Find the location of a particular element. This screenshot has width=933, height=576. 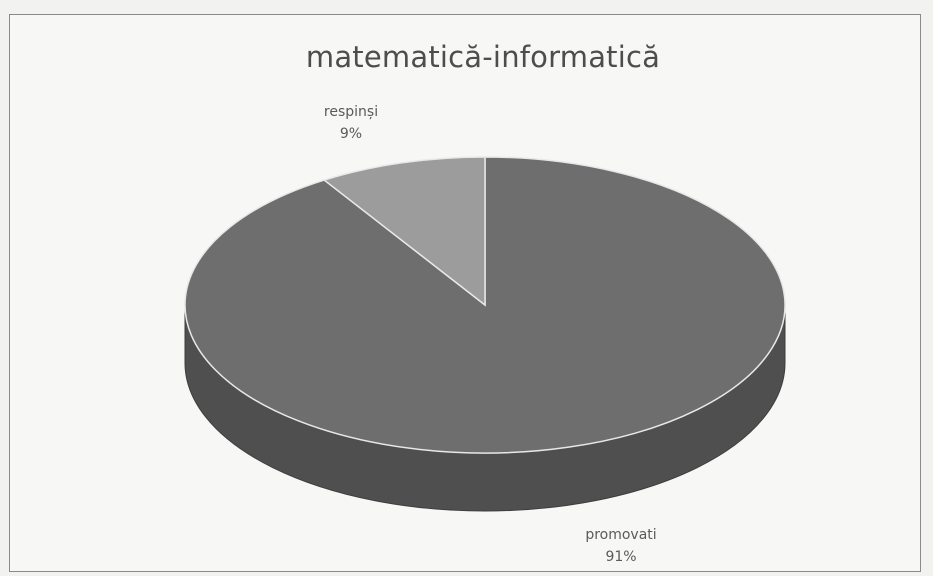

slice-label-respinsi-value: 9% is located at coordinates (351, 134).